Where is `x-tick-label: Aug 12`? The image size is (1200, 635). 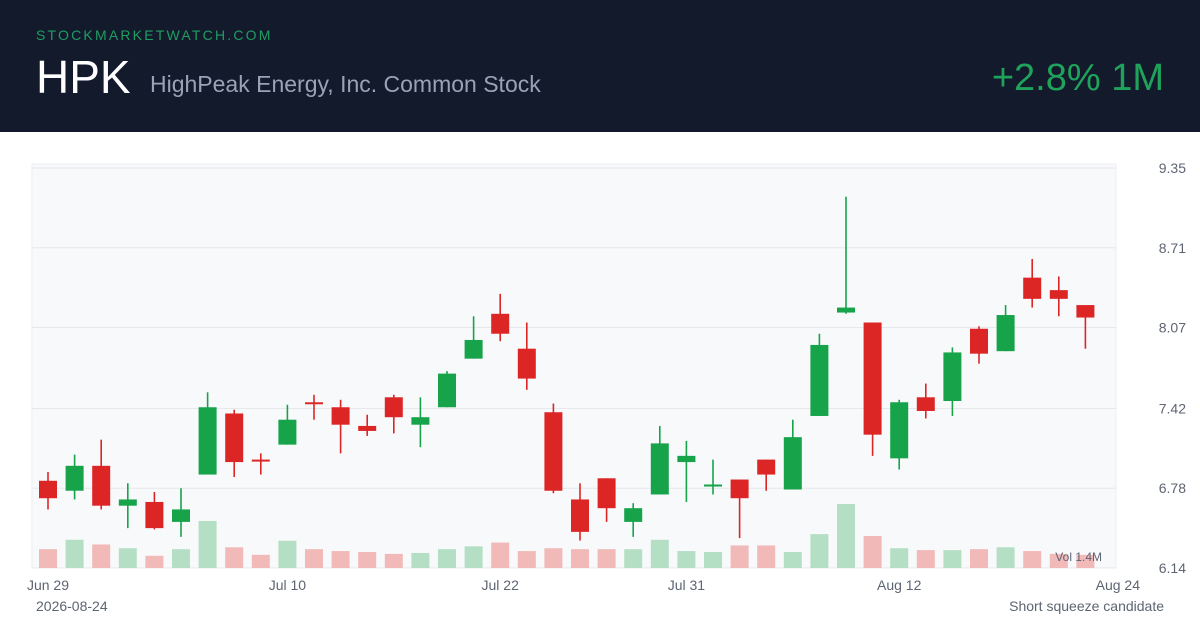 x-tick-label: Aug 12 is located at coordinates (899, 585).